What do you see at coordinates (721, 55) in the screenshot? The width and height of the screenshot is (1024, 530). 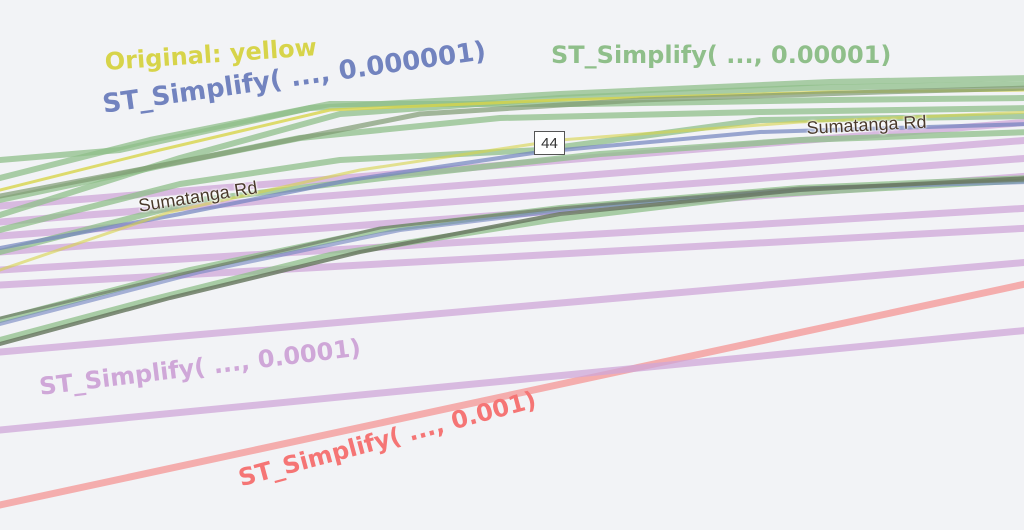 I see `legend-simplify-0-00001: ST_Simplify( ..., 0.00001)` at bounding box center [721, 55].